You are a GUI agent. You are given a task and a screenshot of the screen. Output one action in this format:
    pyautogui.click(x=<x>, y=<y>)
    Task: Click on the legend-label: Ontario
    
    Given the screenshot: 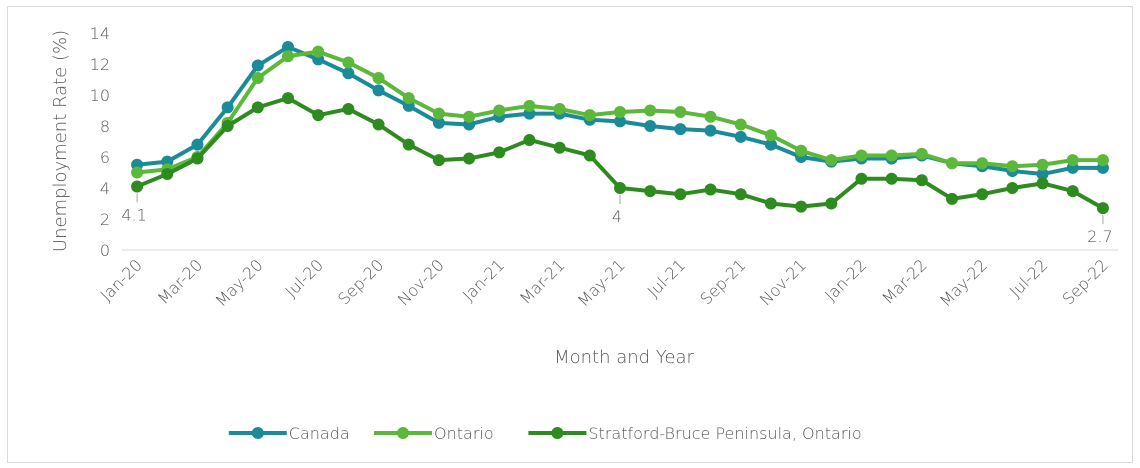 What is the action you would take?
    pyautogui.click(x=464, y=433)
    